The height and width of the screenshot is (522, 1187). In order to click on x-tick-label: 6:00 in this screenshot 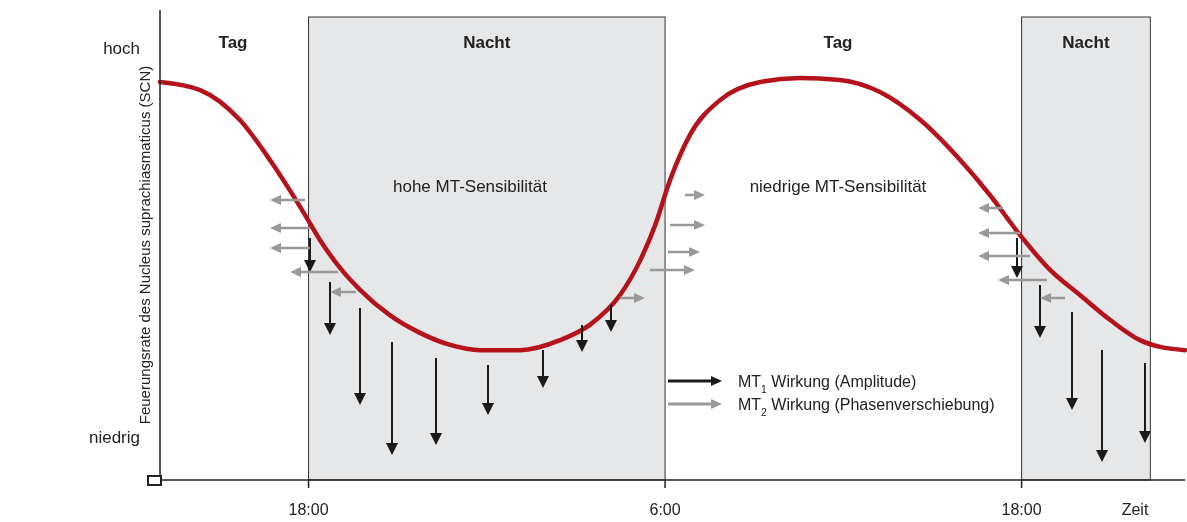, I will do `click(665, 509)`.